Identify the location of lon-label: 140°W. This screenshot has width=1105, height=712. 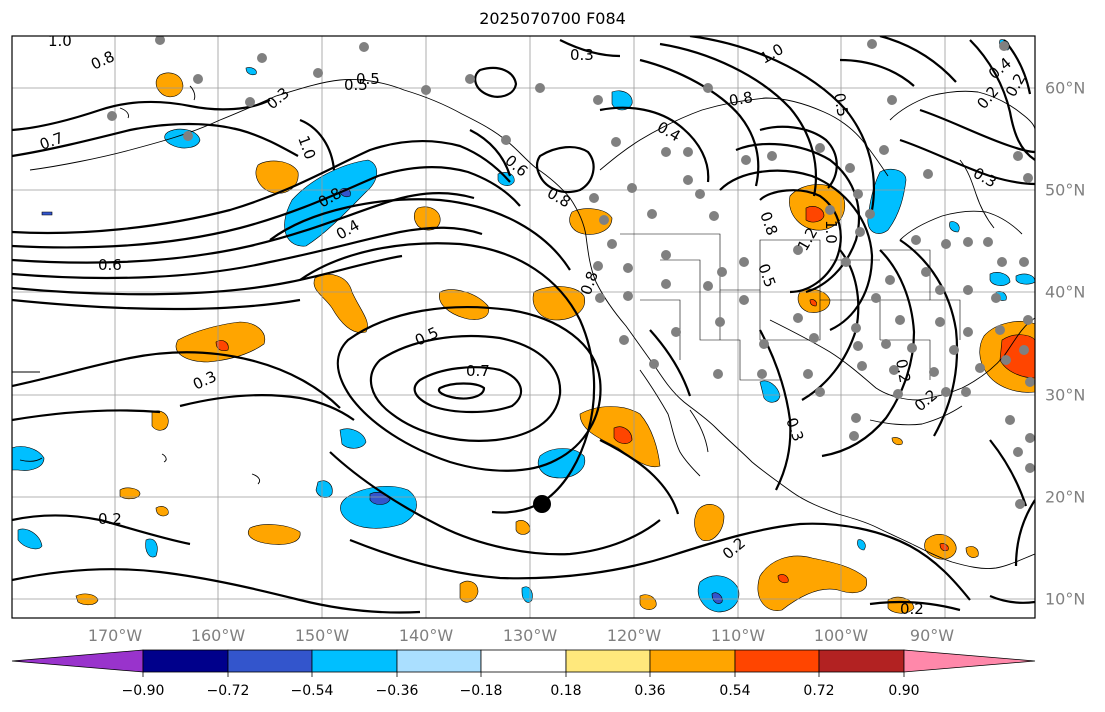
(426, 635).